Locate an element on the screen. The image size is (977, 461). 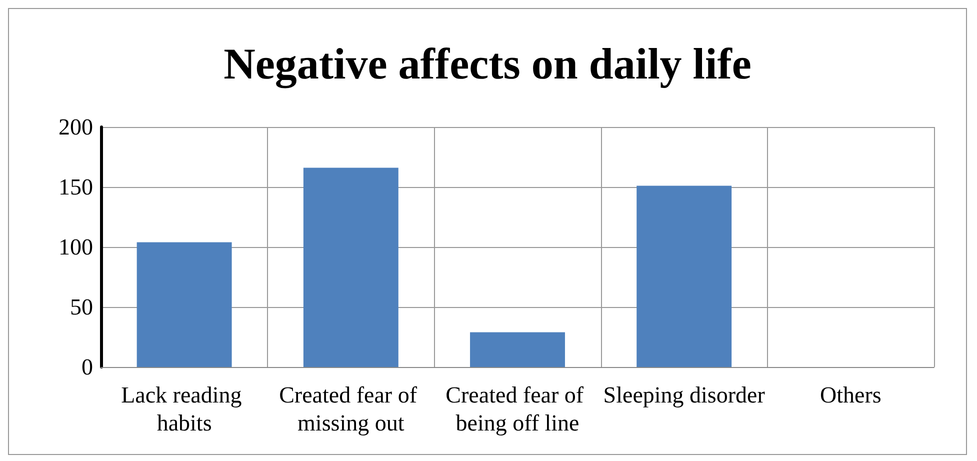
x-tick-label: Created fear of missing out is located at coordinates (351, 409).